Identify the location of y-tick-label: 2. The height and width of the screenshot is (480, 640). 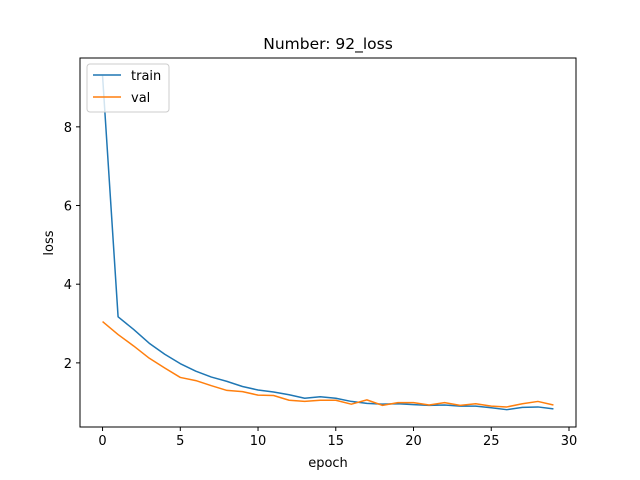
(68, 364).